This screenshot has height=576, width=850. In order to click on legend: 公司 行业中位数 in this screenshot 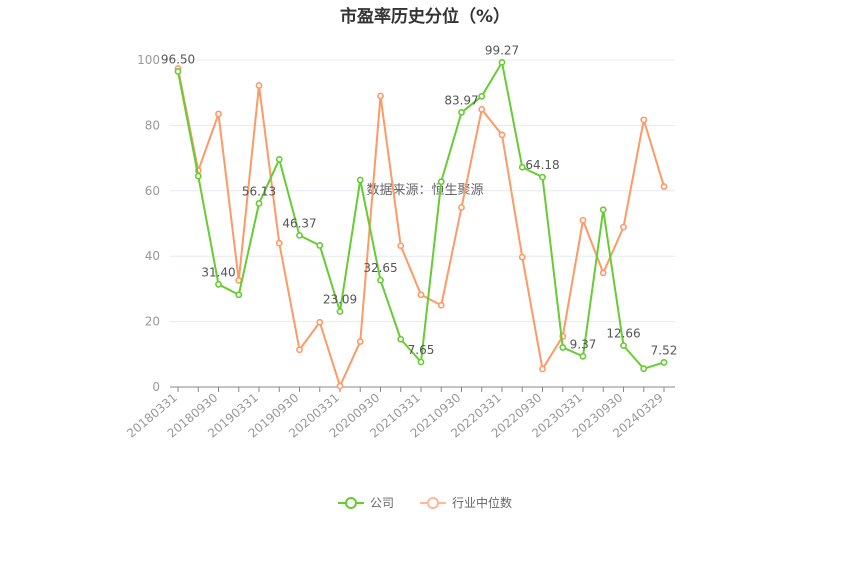, I will do `click(425, 502)`.